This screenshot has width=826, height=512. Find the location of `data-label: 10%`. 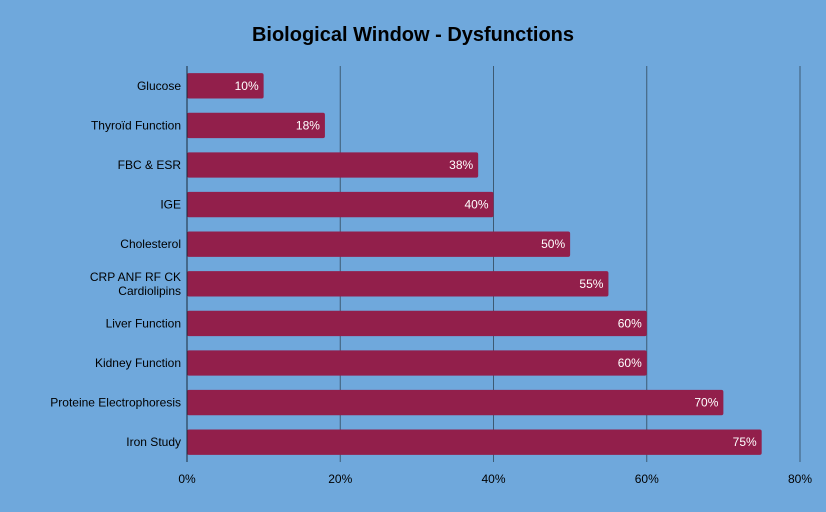

data-label: 10% is located at coordinates (247, 86).